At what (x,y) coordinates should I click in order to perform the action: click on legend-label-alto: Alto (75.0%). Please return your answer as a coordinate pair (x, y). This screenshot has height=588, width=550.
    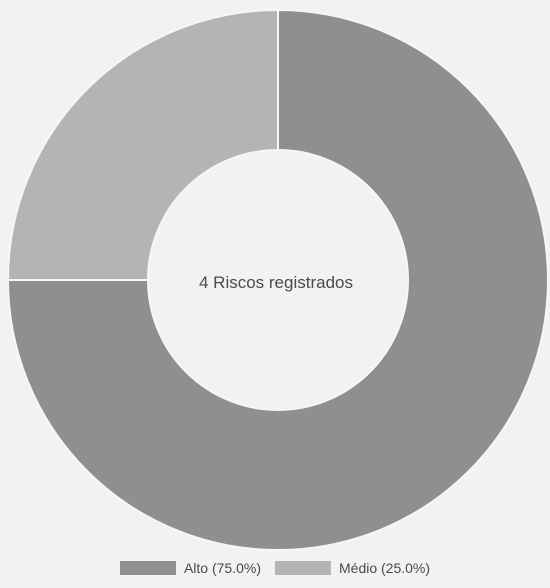
    Looking at the image, I should click on (222, 568).